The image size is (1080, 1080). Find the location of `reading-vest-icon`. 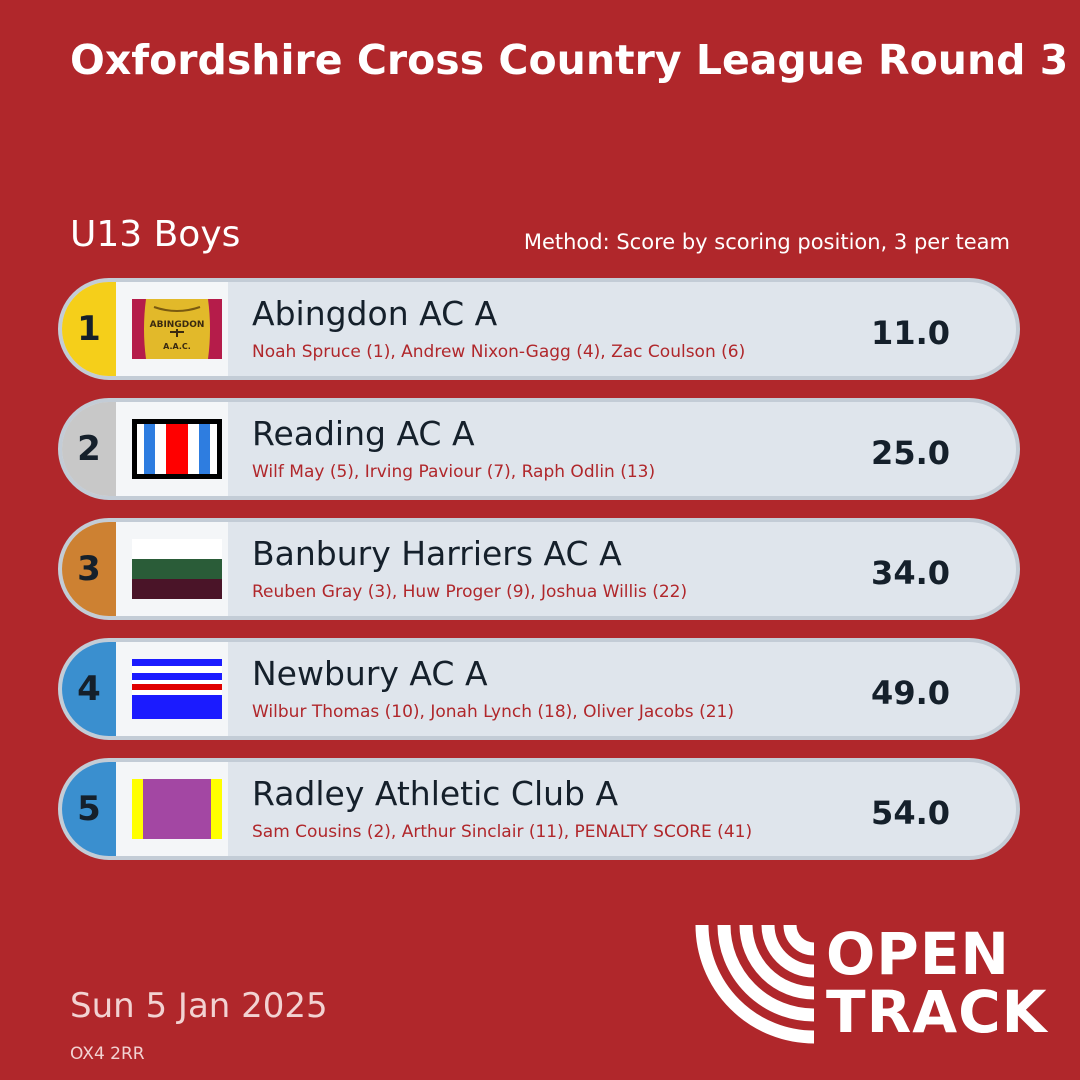

reading-vest-icon is located at coordinates (177, 449).